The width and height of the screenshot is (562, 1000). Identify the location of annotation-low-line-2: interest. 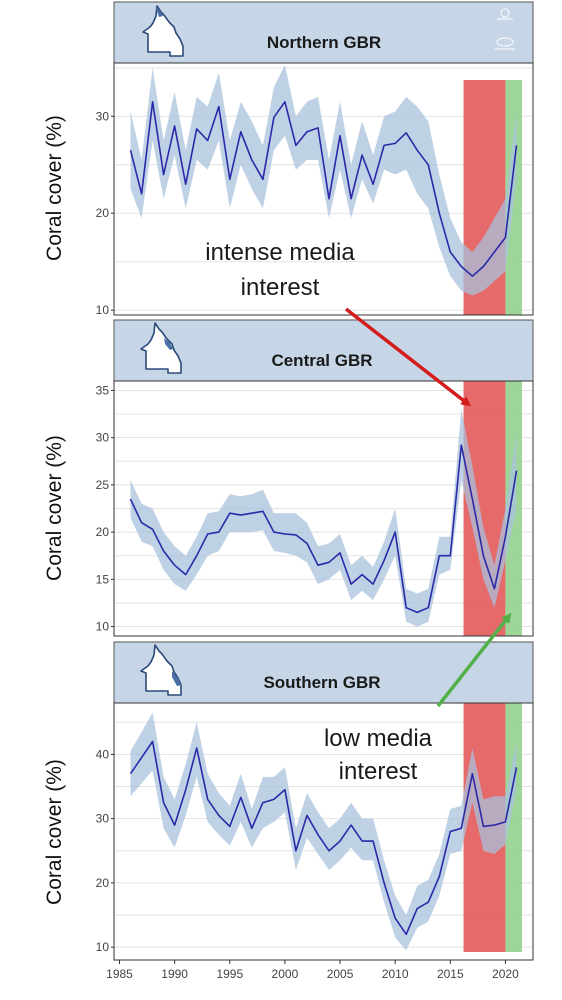
(378, 771).